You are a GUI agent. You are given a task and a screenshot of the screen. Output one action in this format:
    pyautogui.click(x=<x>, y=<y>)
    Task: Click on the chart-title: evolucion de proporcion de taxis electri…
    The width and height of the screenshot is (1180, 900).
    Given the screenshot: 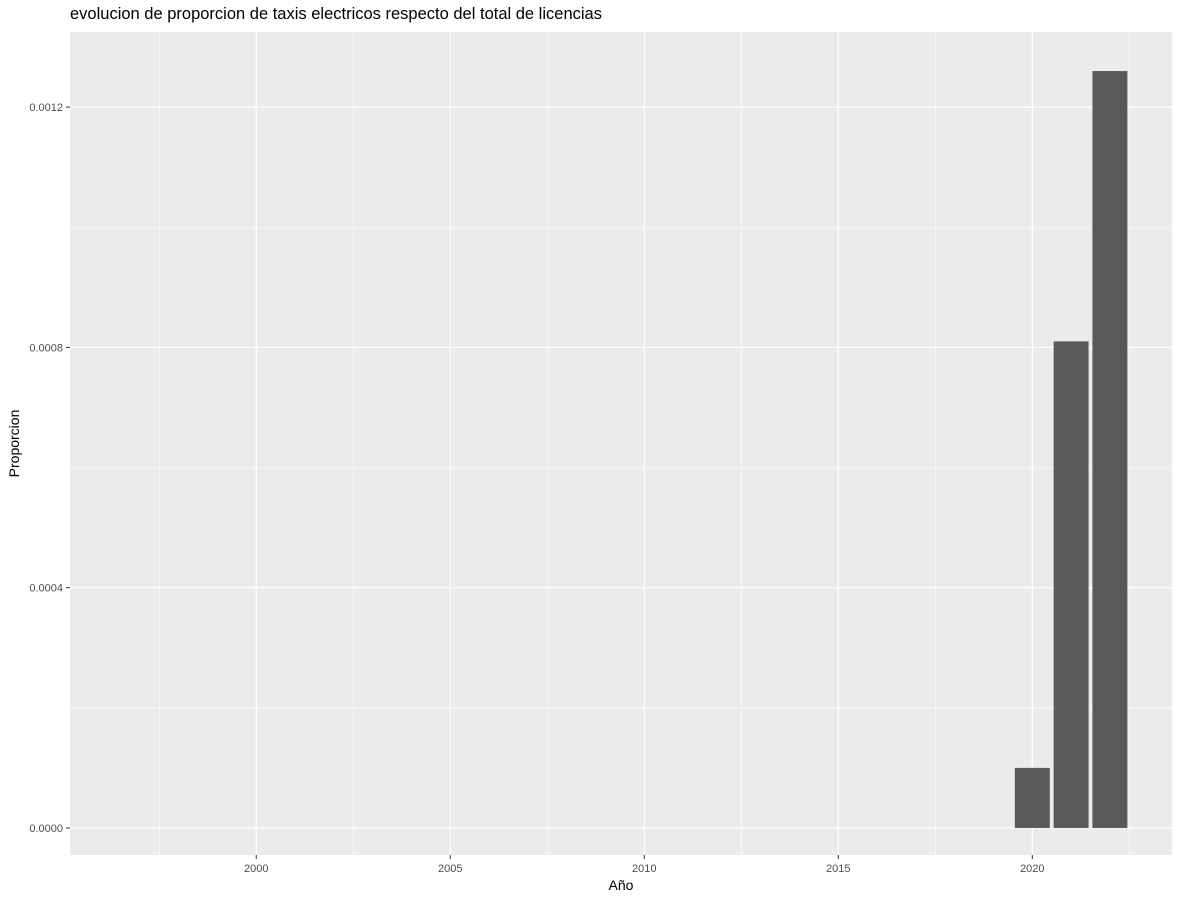 What is the action you would take?
    pyautogui.click(x=336, y=14)
    